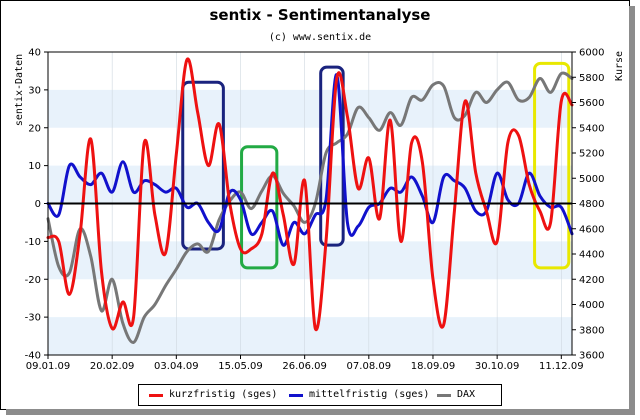 This screenshot has width=640, height=420. What do you see at coordinates (591, 128) in the screenshot?
I see `y-tick-label-right: 5400` at bounding box center [591, 128].